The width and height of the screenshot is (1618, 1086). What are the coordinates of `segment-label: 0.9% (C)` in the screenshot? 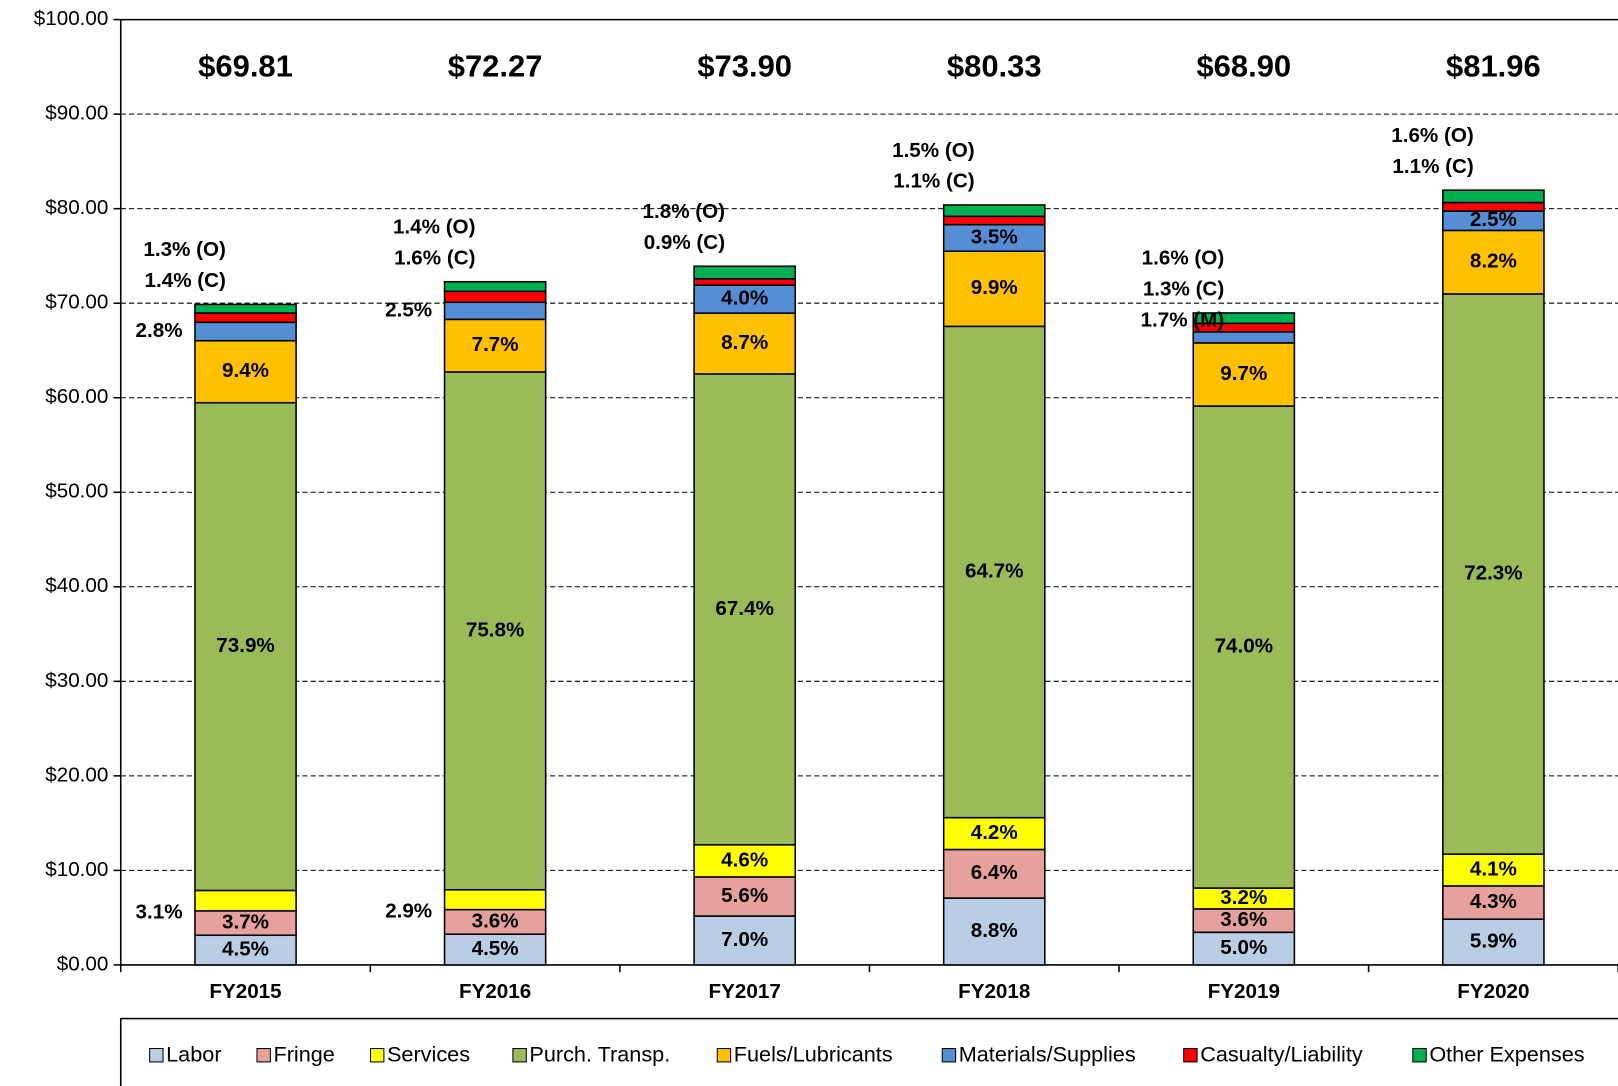 It's located at (684, 242).